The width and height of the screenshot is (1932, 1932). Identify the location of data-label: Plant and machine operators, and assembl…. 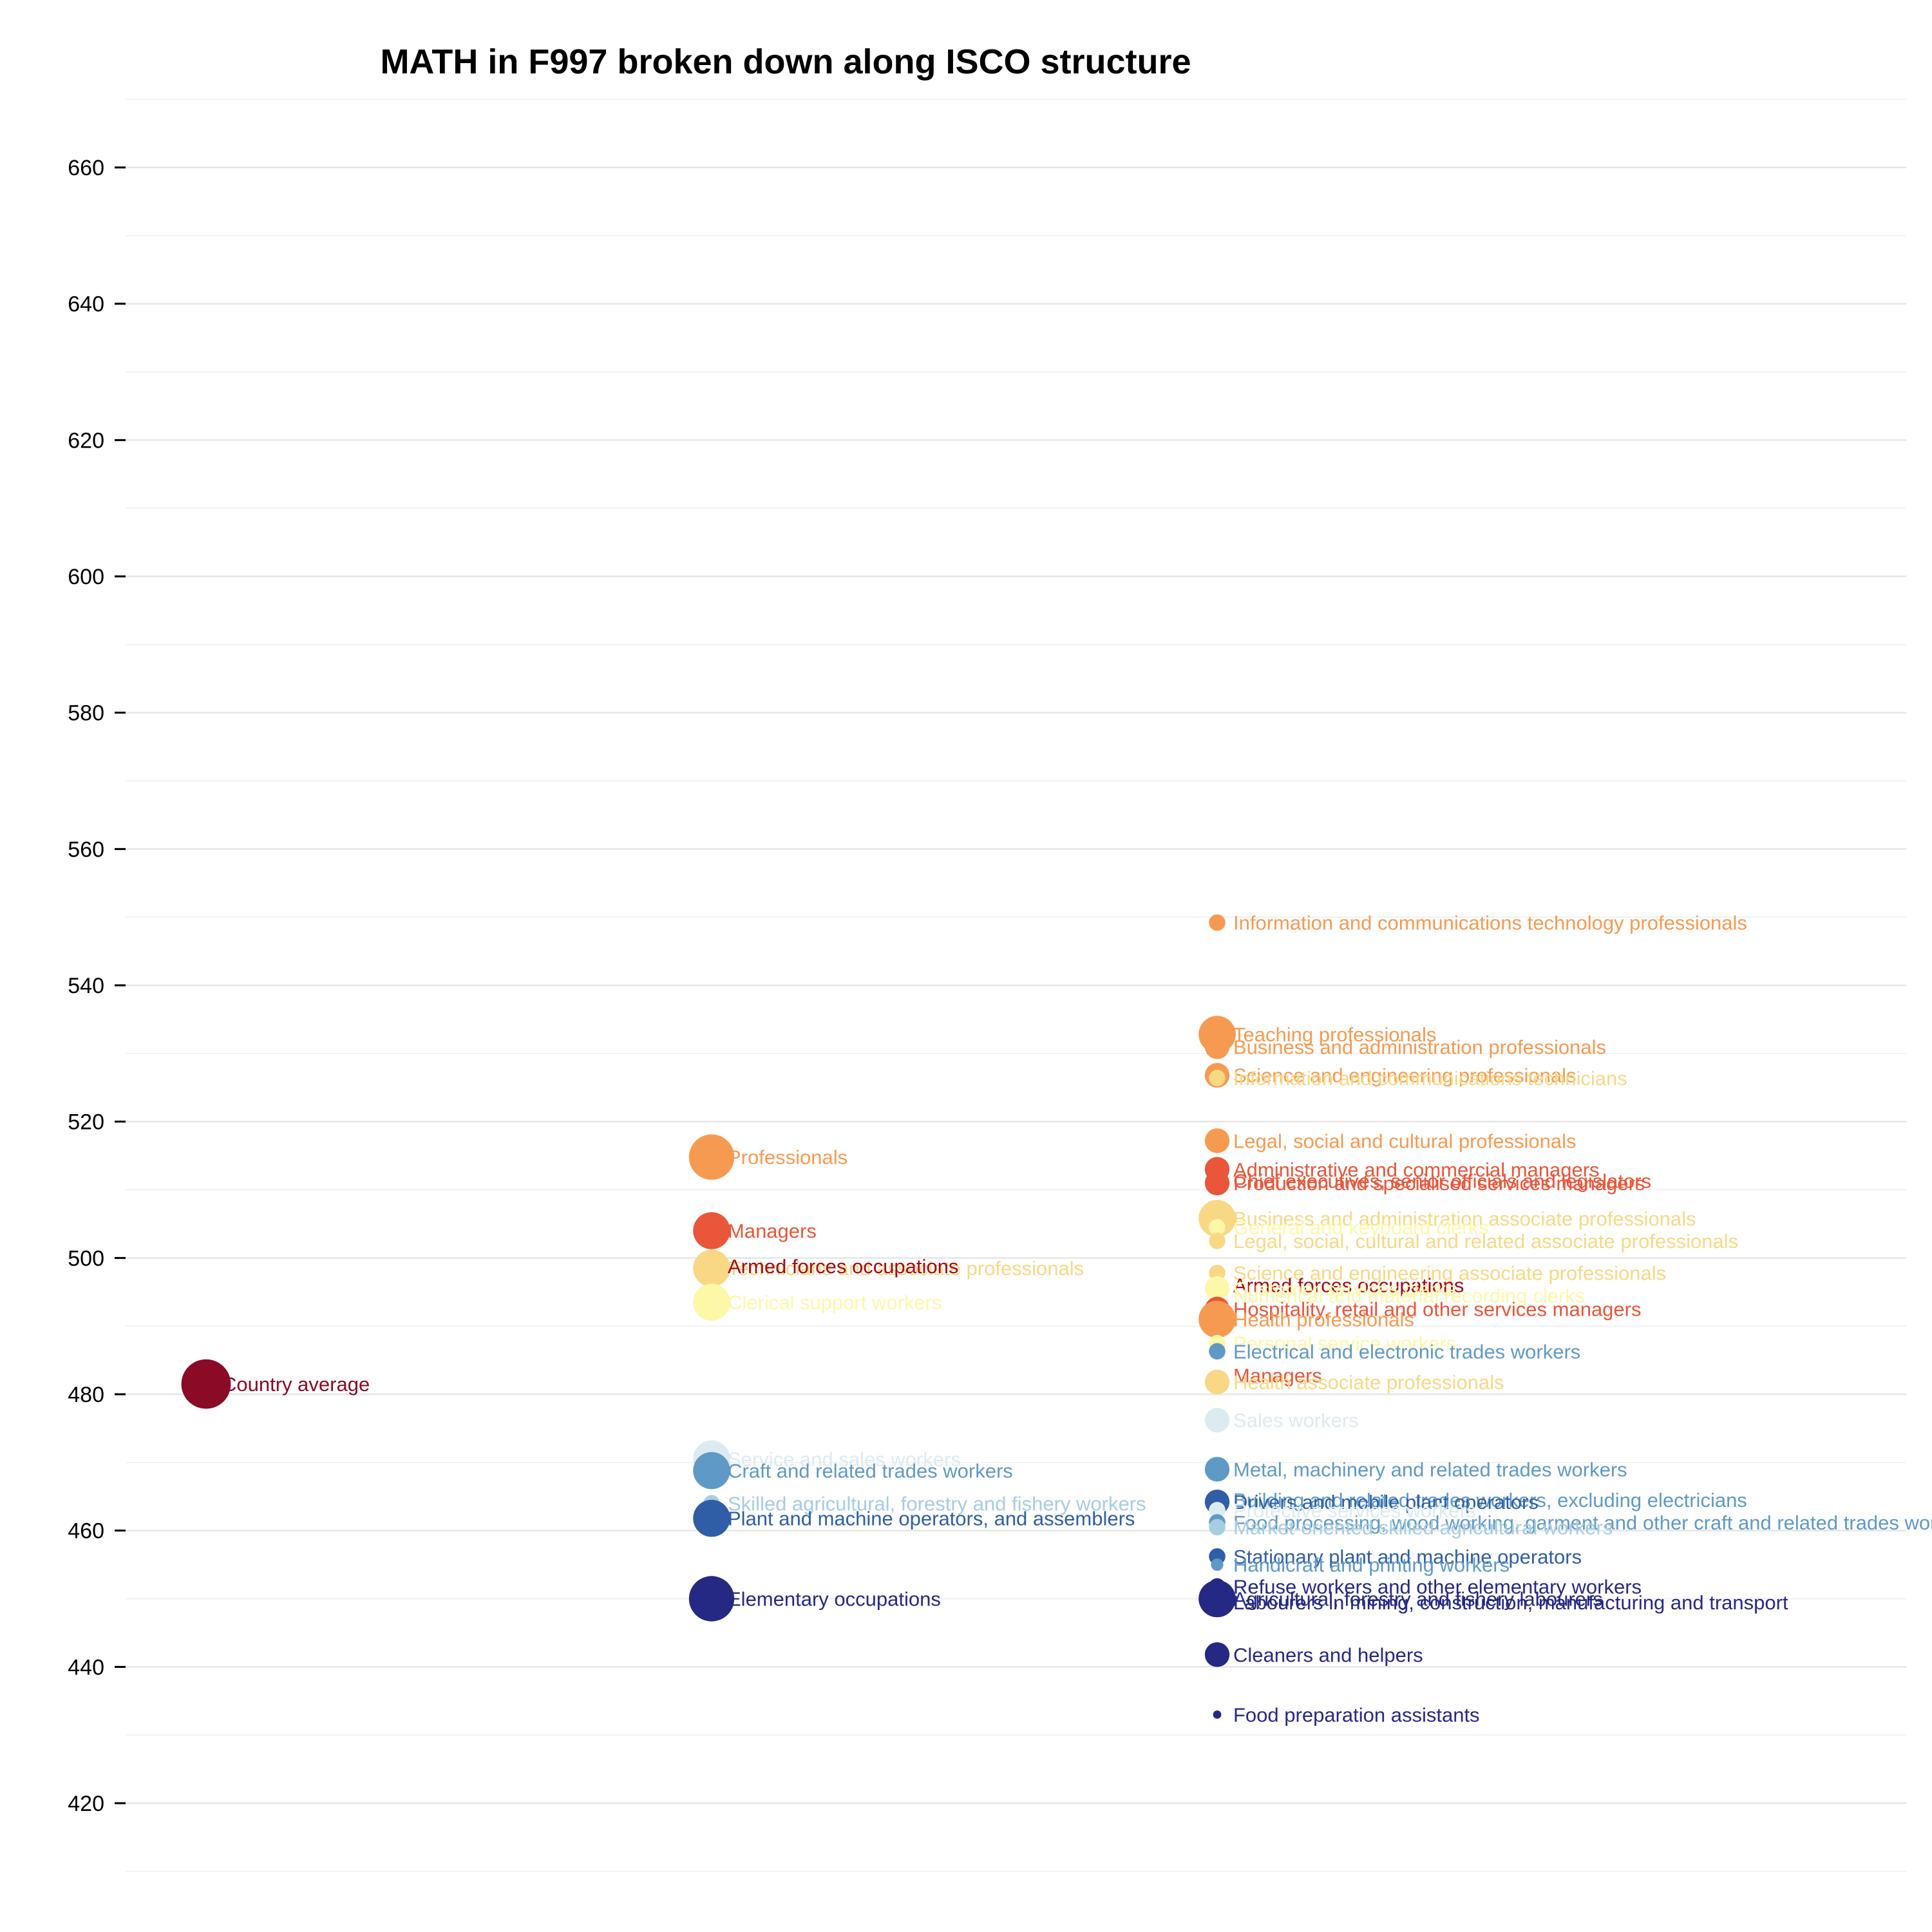
(932, 1519).